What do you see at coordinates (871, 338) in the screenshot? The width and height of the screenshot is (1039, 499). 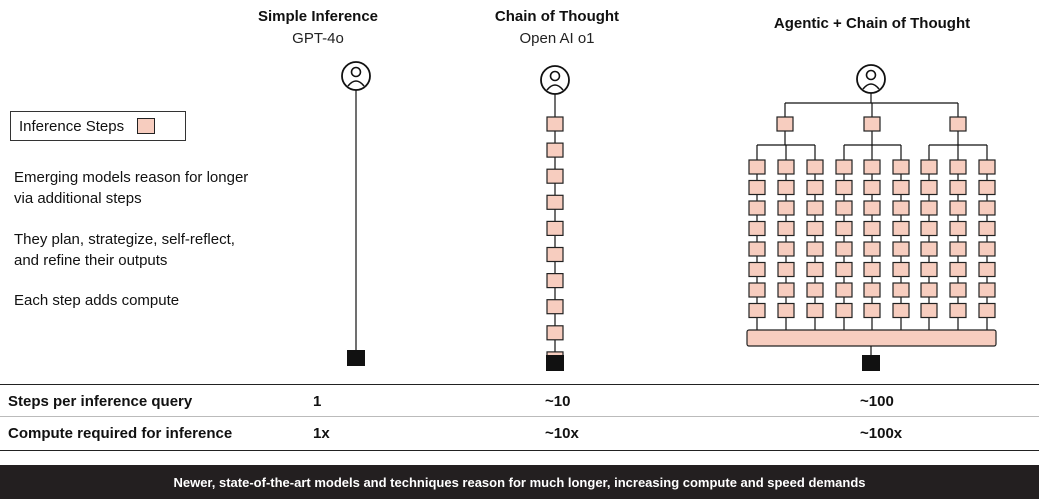 I see `agentic-aggregator-bar` at bounding box center [871, 338].